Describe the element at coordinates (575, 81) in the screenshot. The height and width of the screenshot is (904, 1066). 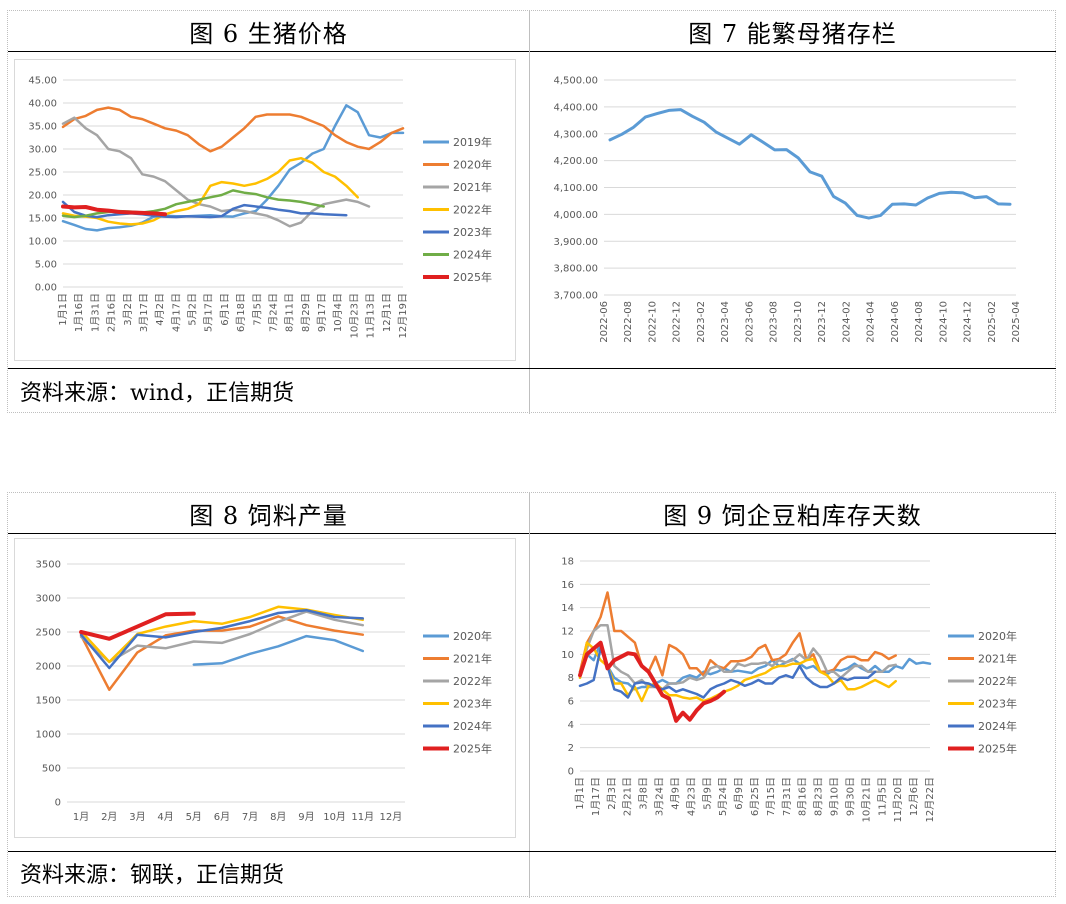
I see `y-tick-label: 4,500.00` at that location.